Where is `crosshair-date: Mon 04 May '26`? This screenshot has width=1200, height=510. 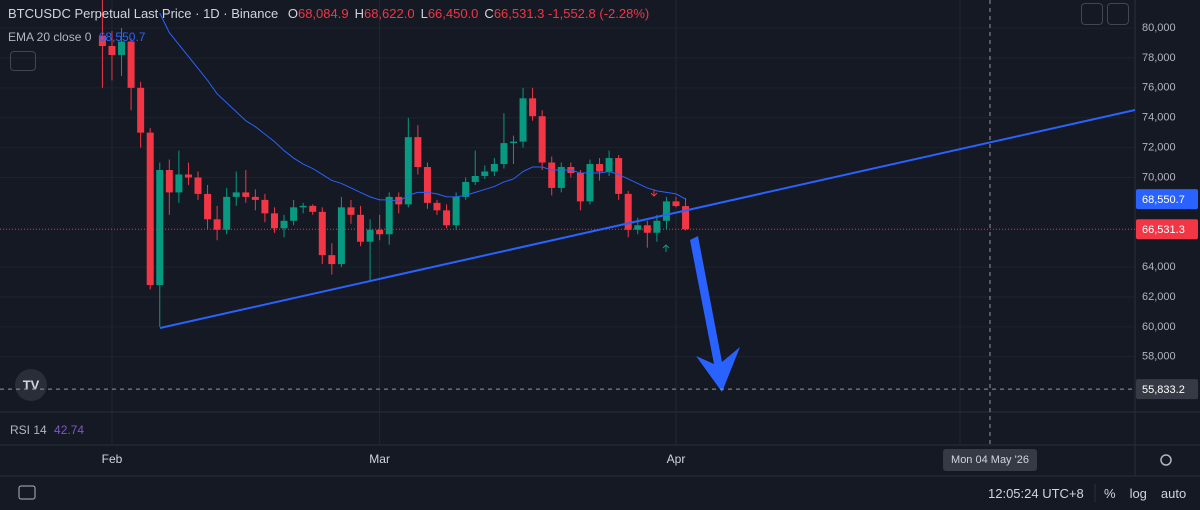 crosshair-date: Mon 04 May '26 is located at coordinates (990, 460).